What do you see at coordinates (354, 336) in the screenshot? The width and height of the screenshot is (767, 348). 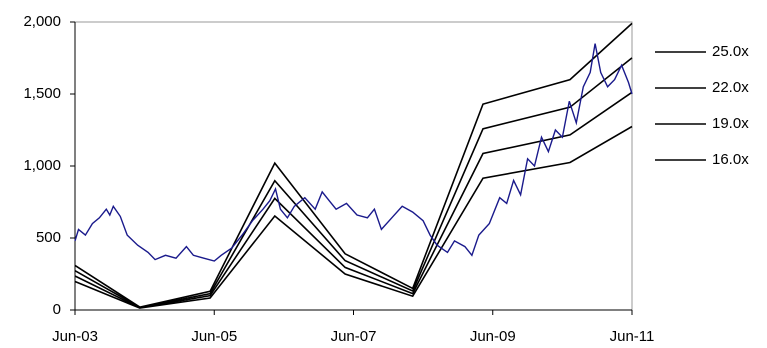 I see `x-tick-label: Jun-07` at bounding box center [354, 336].